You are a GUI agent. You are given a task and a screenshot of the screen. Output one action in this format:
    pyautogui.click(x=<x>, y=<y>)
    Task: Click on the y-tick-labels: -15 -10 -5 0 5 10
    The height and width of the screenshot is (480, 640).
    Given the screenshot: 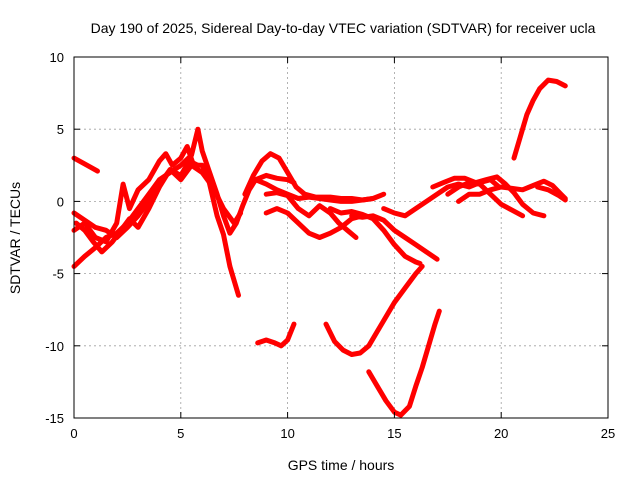 What is the action you would take?
    pyautogui.click(x=54, y=238)
    